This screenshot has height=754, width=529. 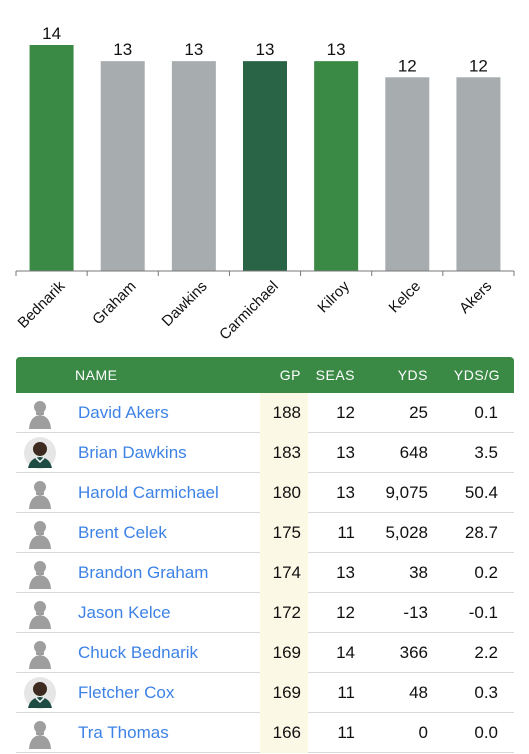 I want to click on yds-value: 5,028, so click(x=406, y=532).